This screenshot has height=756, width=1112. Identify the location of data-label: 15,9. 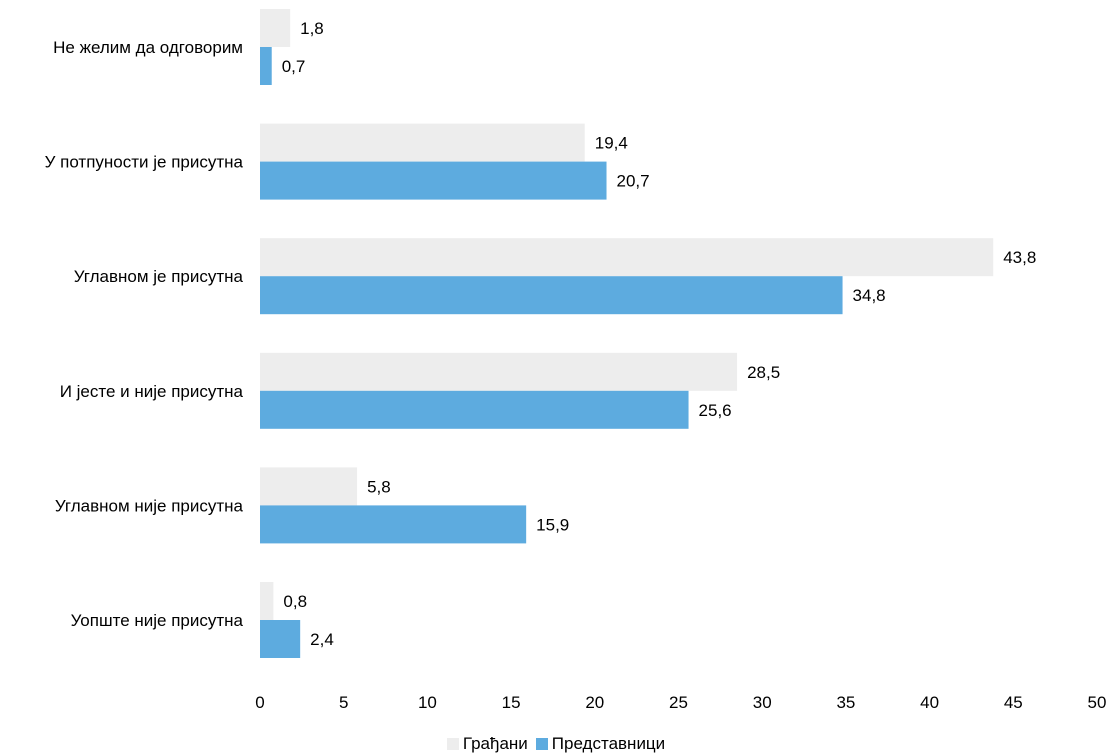
(552, 524).